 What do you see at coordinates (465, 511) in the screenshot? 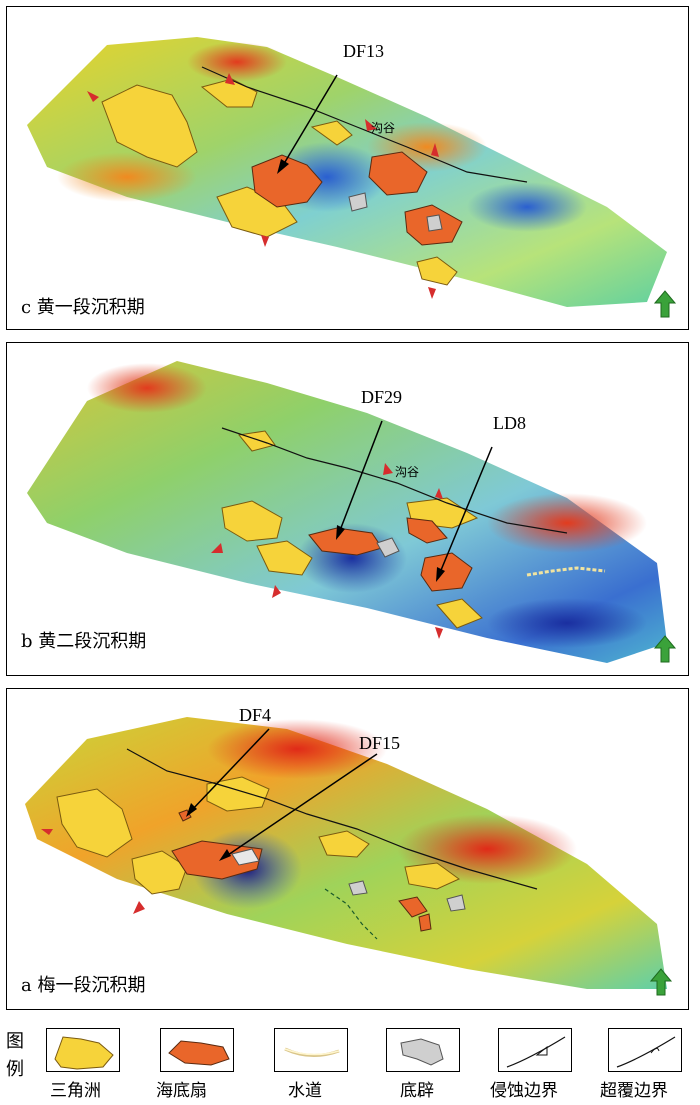
I see `pointer-ld8` at bounding box center [465, 511].